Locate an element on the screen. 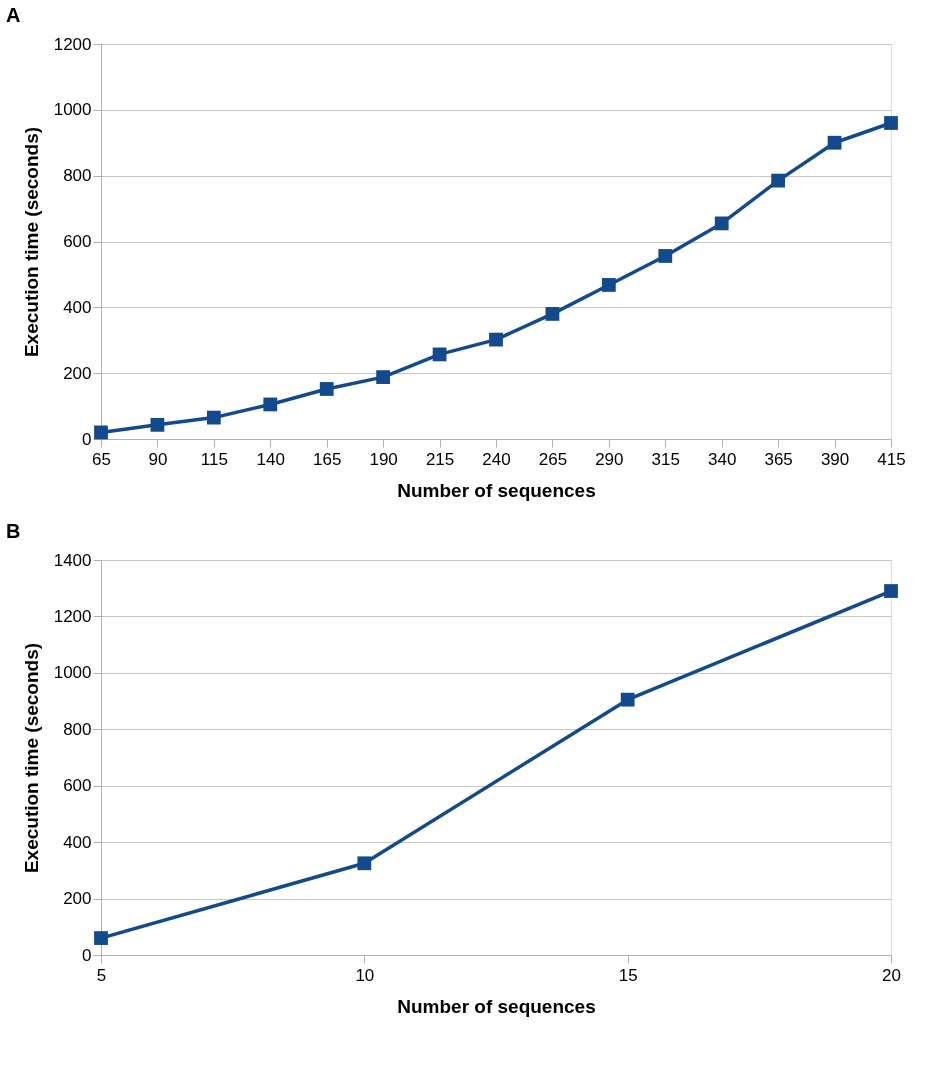 The height and width of the screenshot is (1081, 941). x-tick-label: 265 is located at coordinates (553, 459).